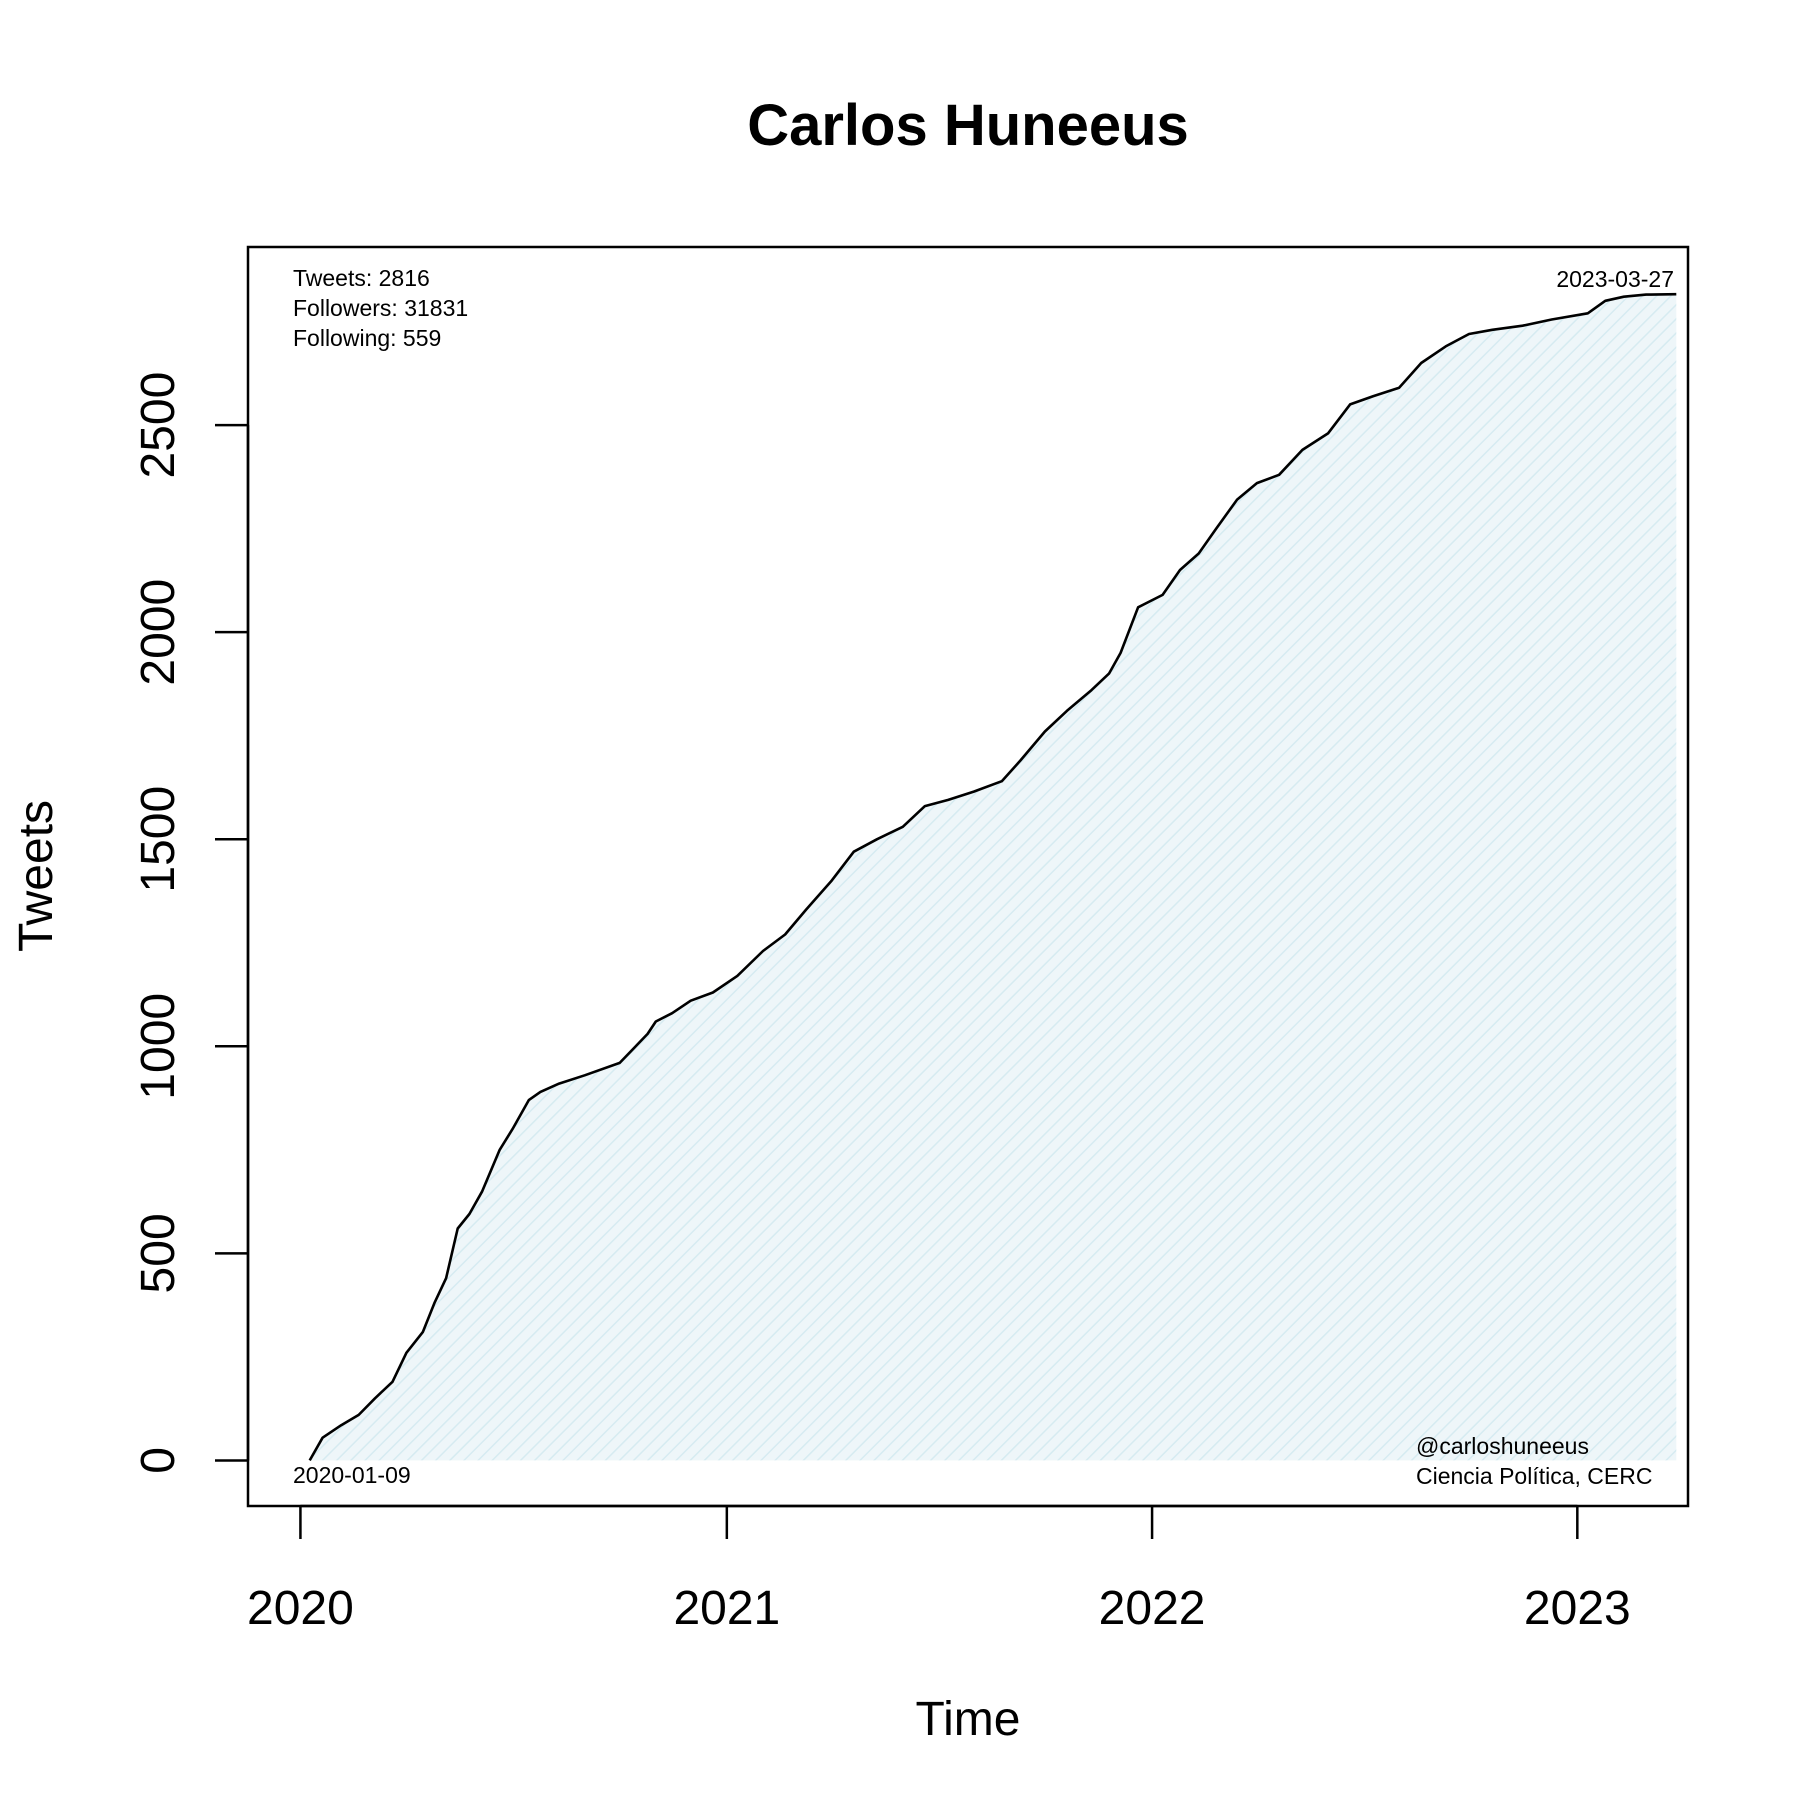 The height and width of the screenshot is (1800, 1800). Describe the element at coordinates (1502, 1446) in the screenshot. I see `handle-label: @carloshuneeus` at that location.